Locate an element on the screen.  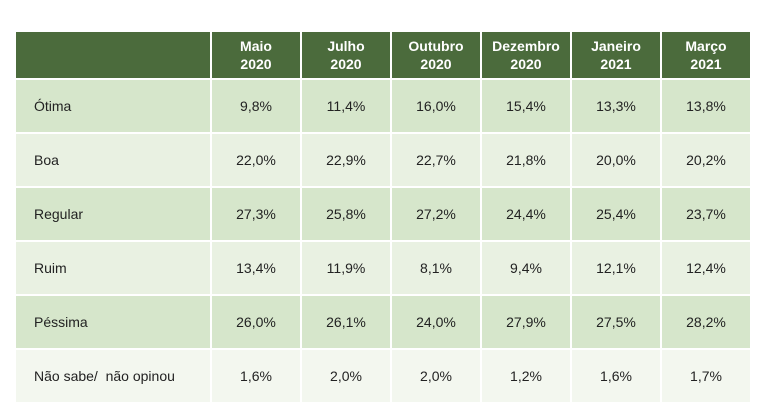
cell-text: Boa is located at coordinates (46, 160).